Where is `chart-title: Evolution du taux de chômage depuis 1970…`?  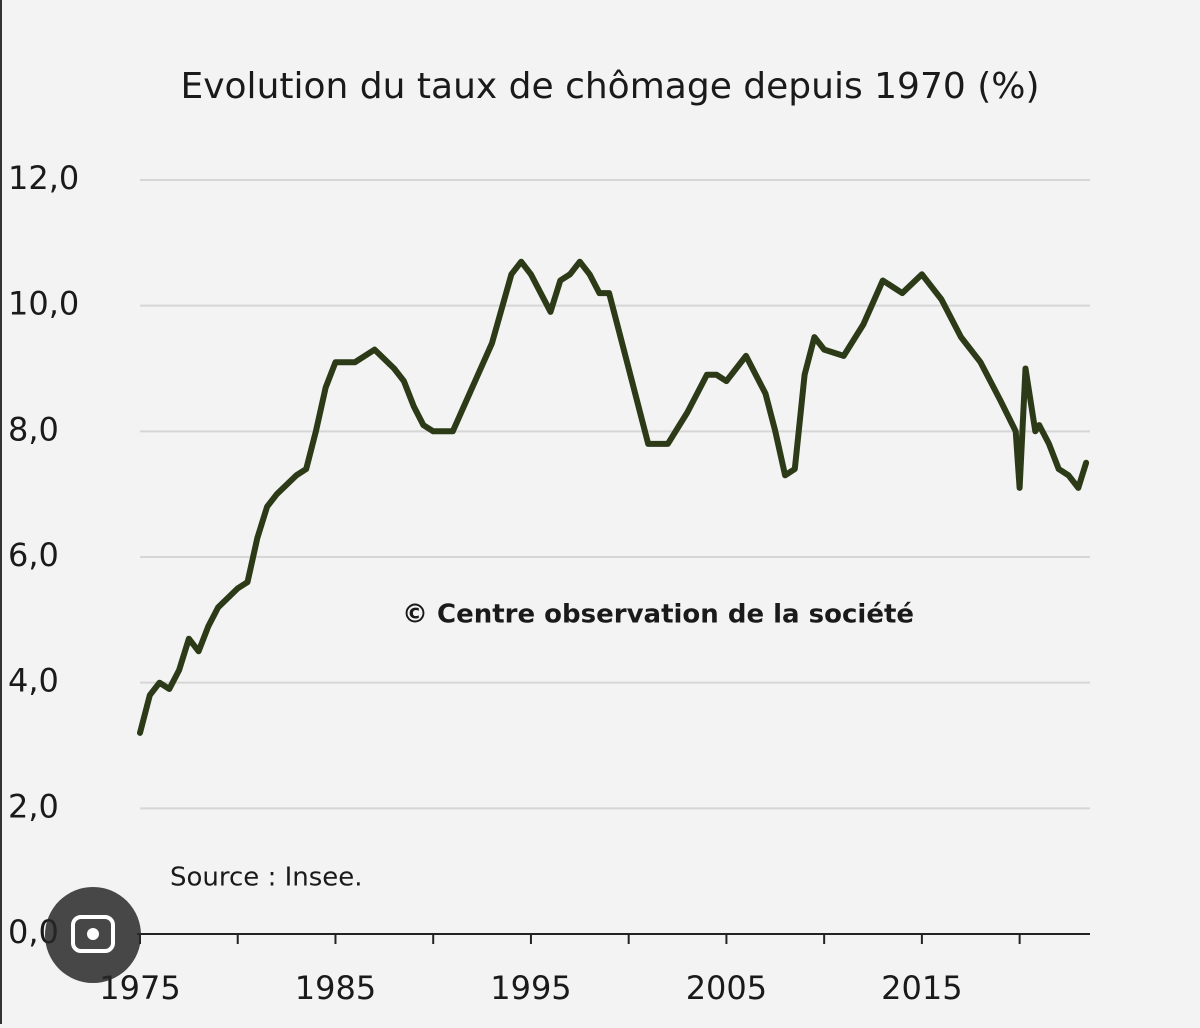
chart-title: Evolution du taux de chômage depuis 1970… is located at coordinates (609, 86).